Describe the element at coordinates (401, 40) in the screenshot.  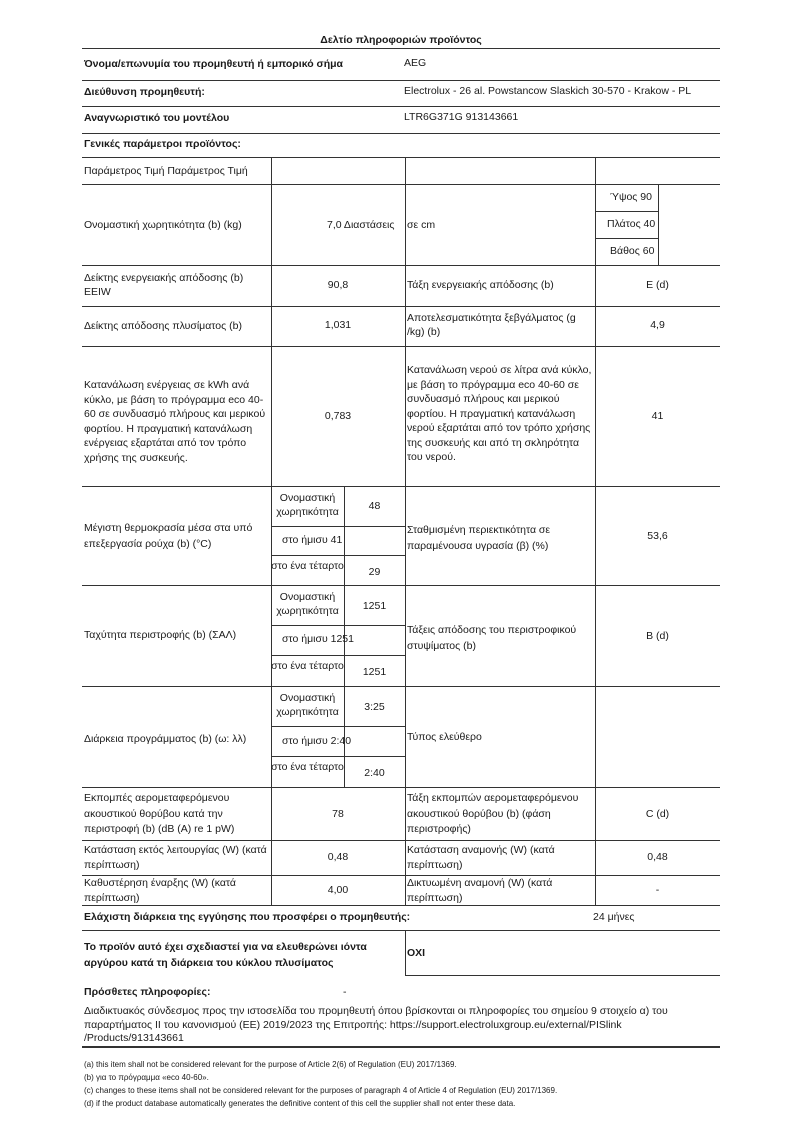
I see `document-title: Δελτίο πληροφοριών προϊόντος` at that location.